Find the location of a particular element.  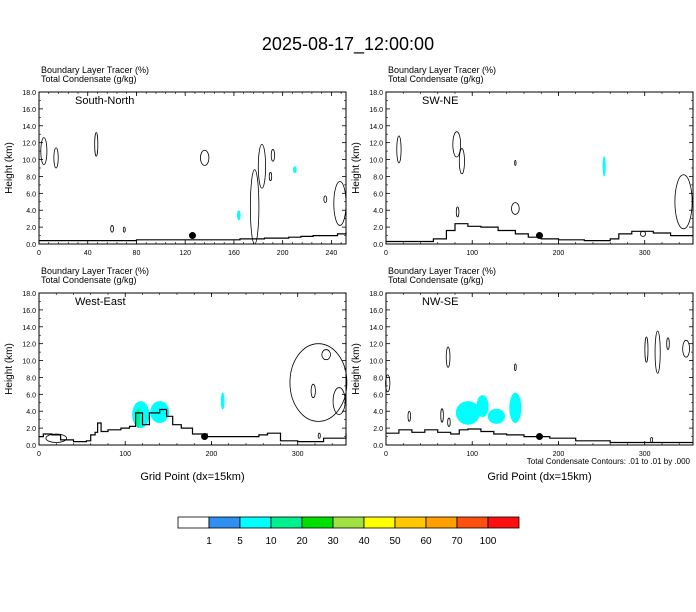

y-tick-label: 10.0 is located at coordinates (29, 161).